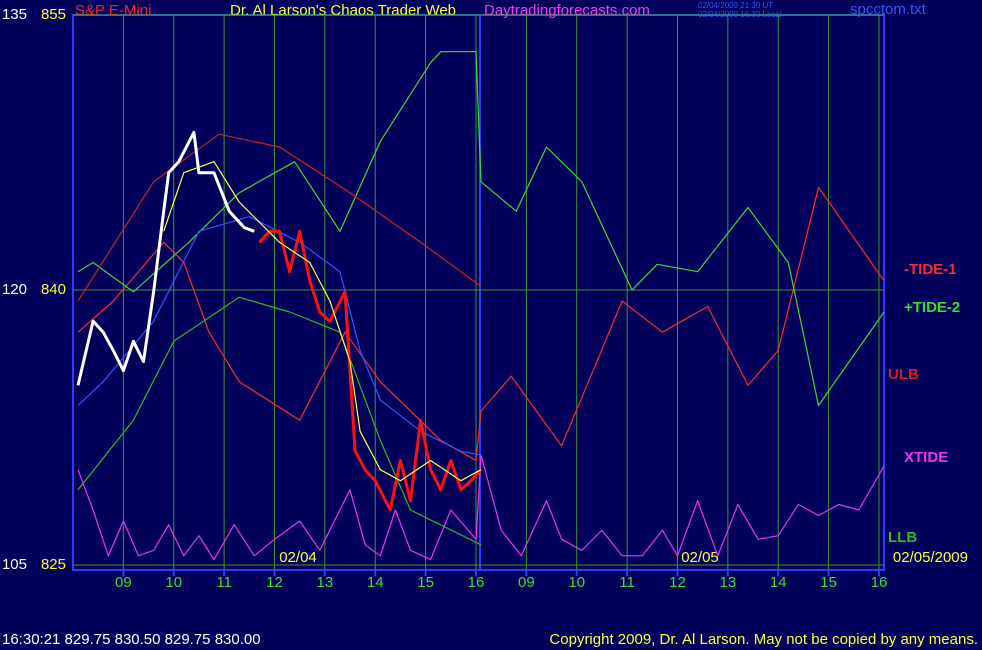  What do you see at coordinates (53, 289) in the screenshot?
I see `y-tick-label: 840` at bounding box center [53, 289].